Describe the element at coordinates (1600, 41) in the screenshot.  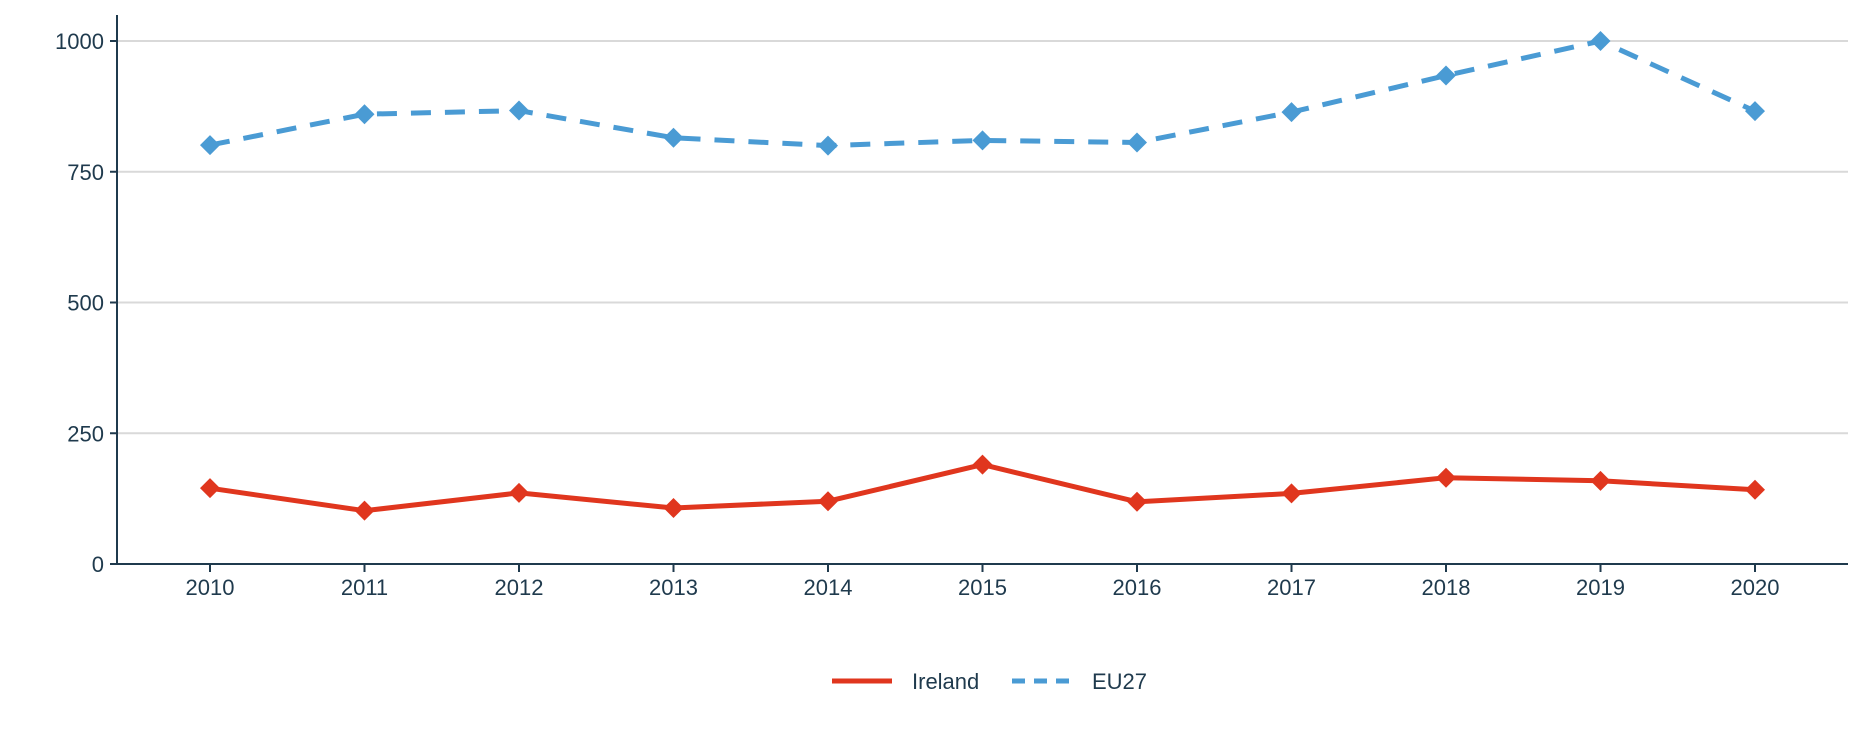
I see `data-point-eu27-2019` at that location.